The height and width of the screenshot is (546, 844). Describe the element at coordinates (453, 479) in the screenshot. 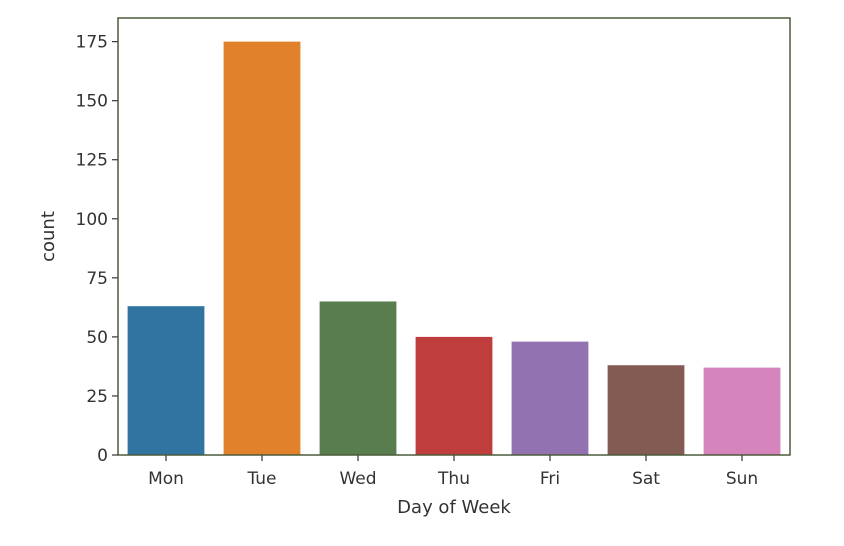

I see `x-tick-label: Thu` at that location.